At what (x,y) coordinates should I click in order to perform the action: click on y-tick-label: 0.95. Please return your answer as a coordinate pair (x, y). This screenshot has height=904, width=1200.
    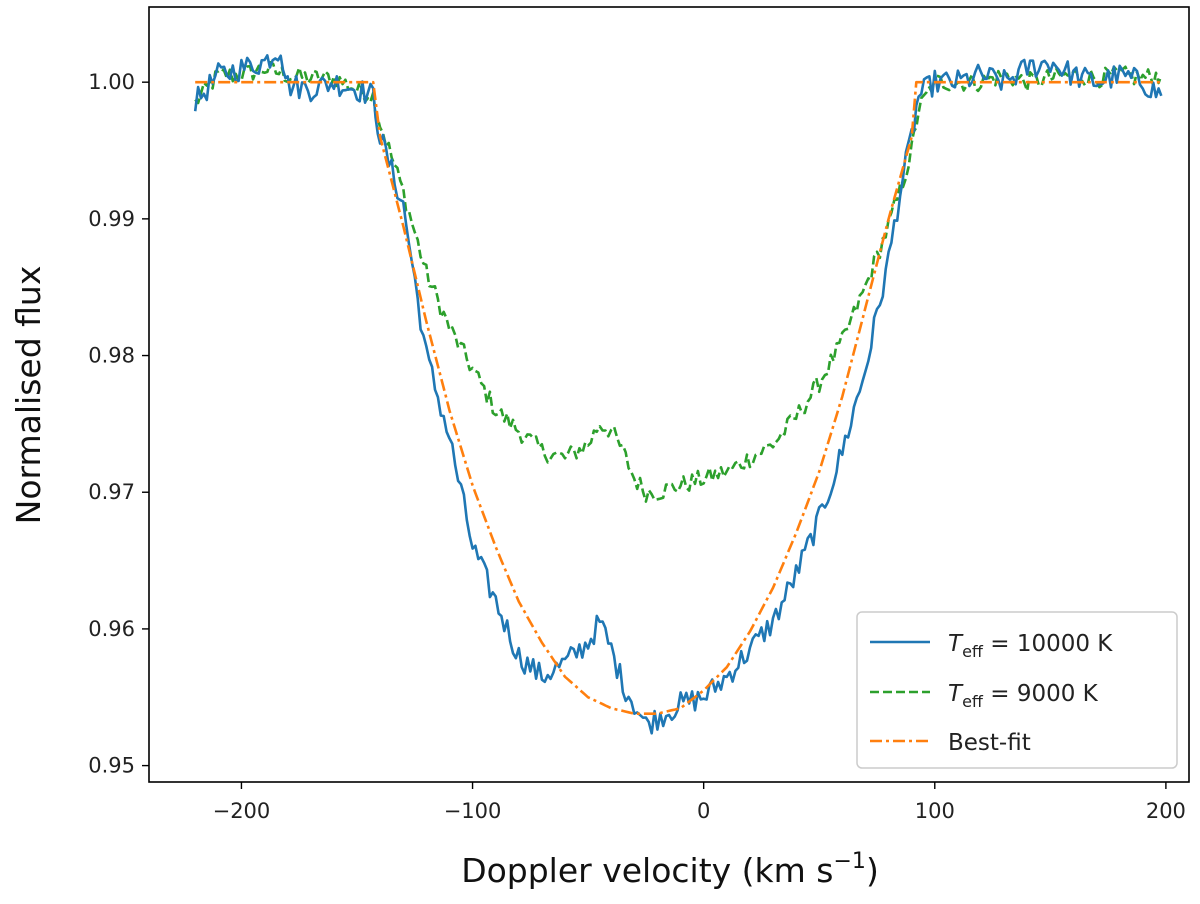
    Looking at the image, I should click on (111, 766).